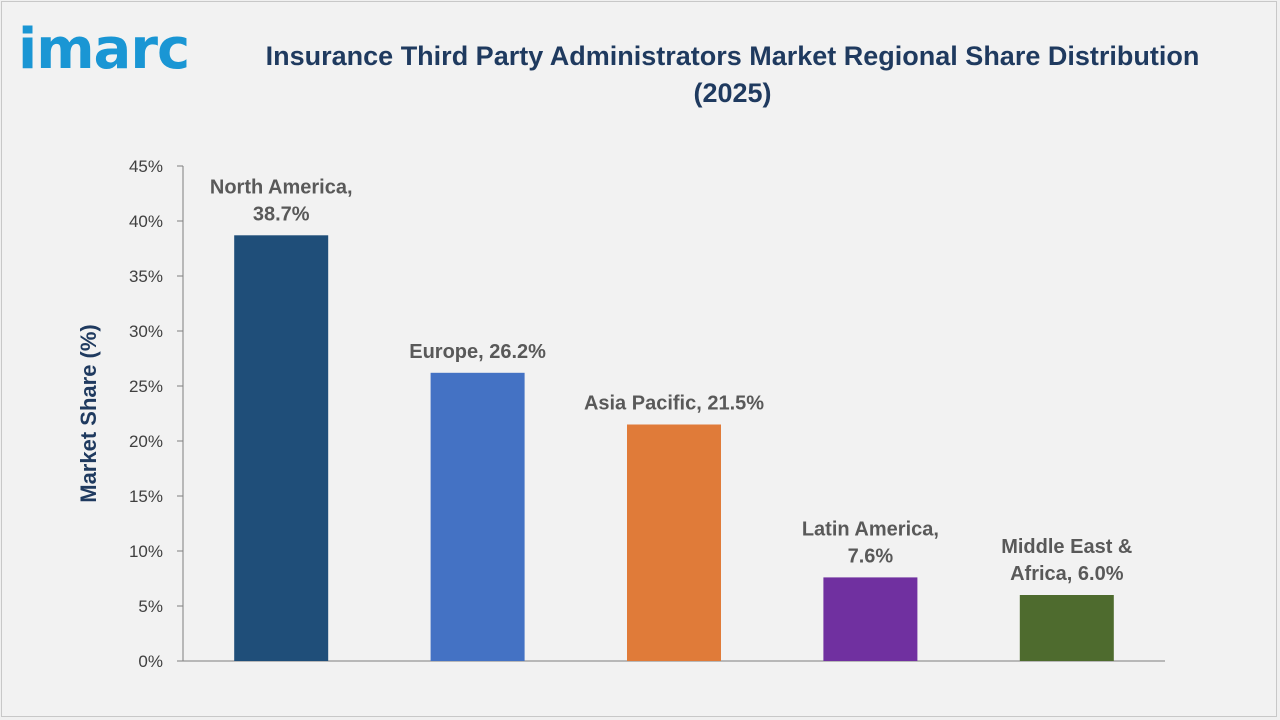 The image size is (1280, 720). What do you see at coordinates (1066, 628) in the screenshot?
I see `bar-middle-east-africa` at bounding box center [1066, 628].